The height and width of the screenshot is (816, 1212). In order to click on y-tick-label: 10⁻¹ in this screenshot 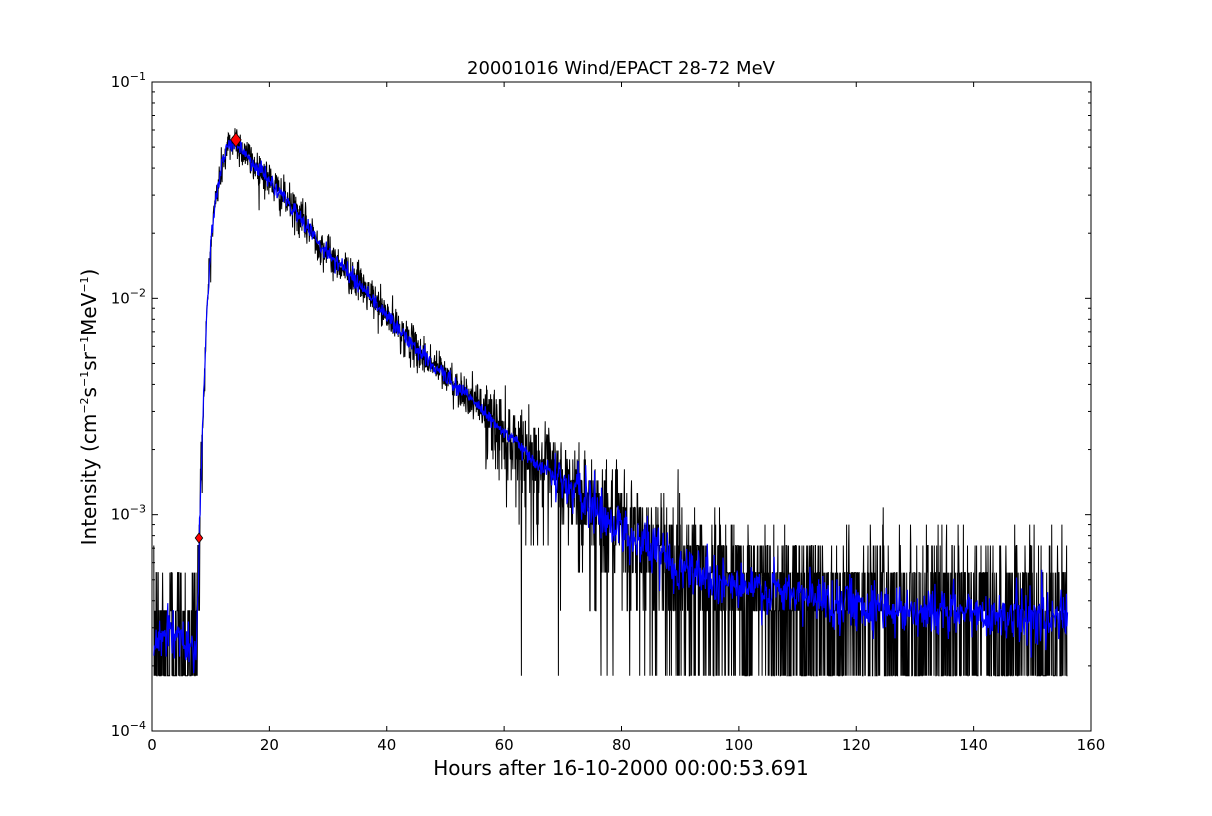, I will do `click(128, 80)`.